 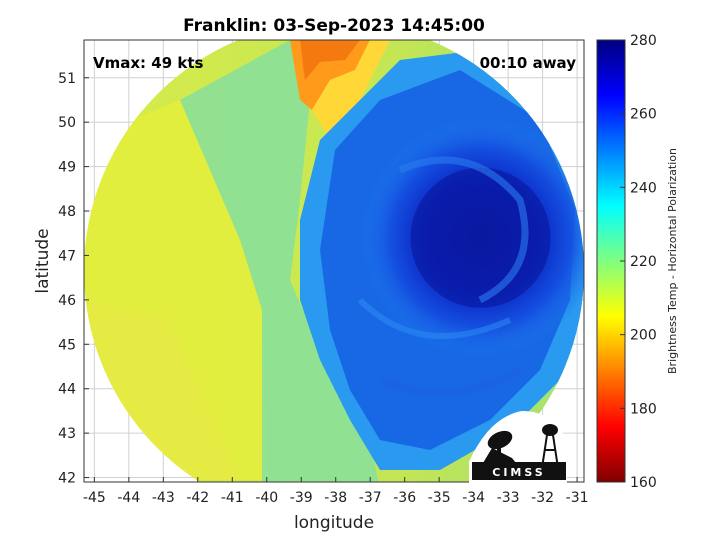 I want to click on colorbar-tick-label: 160, so click(x=643, y=483).